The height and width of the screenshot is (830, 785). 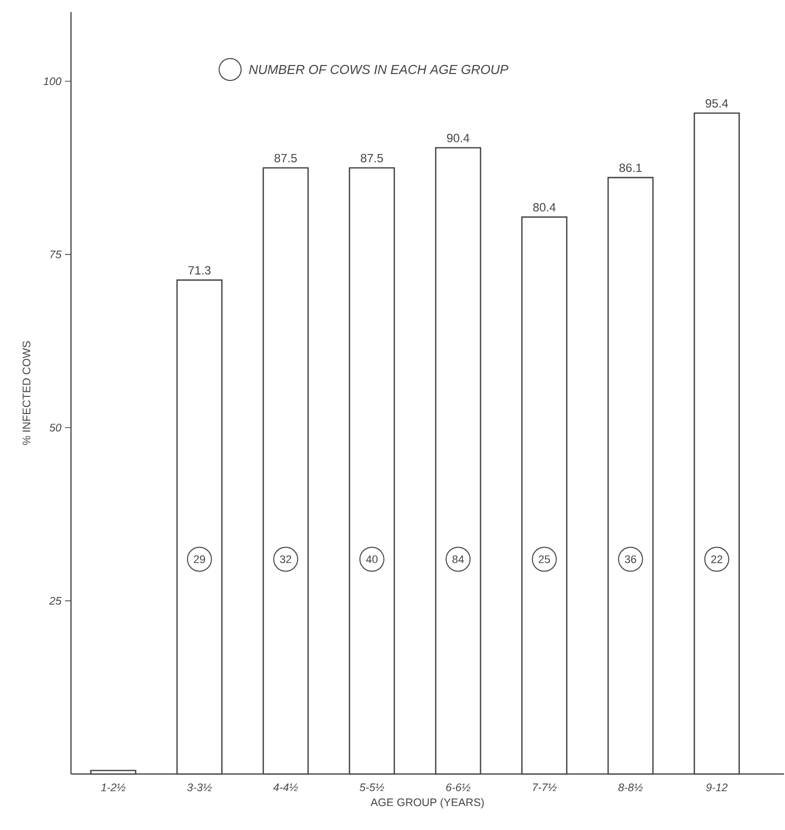 What do you see at coordinates (199, 788) in the screenshot?
I see `x-tick-label: 3-3½` at bounding box center [199, 788].